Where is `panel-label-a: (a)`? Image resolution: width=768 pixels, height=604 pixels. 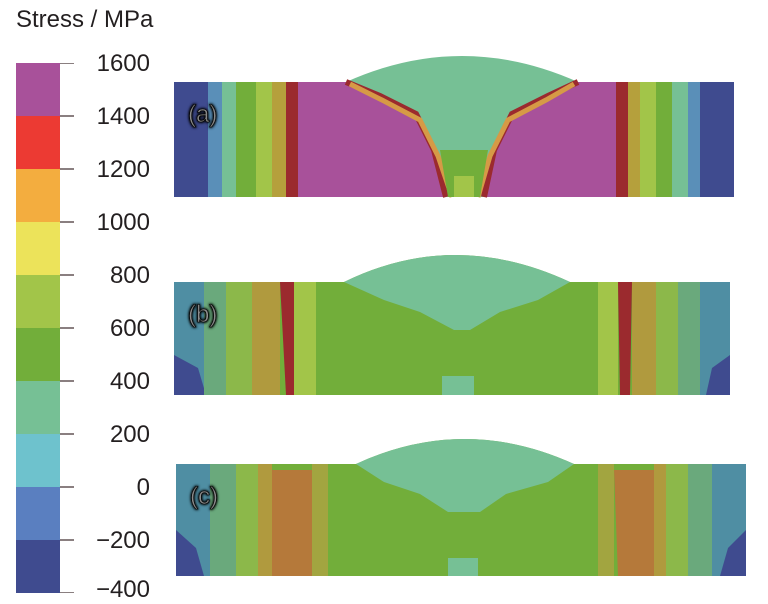
panel-label-a: (a) is located at coordinates (202, 114).